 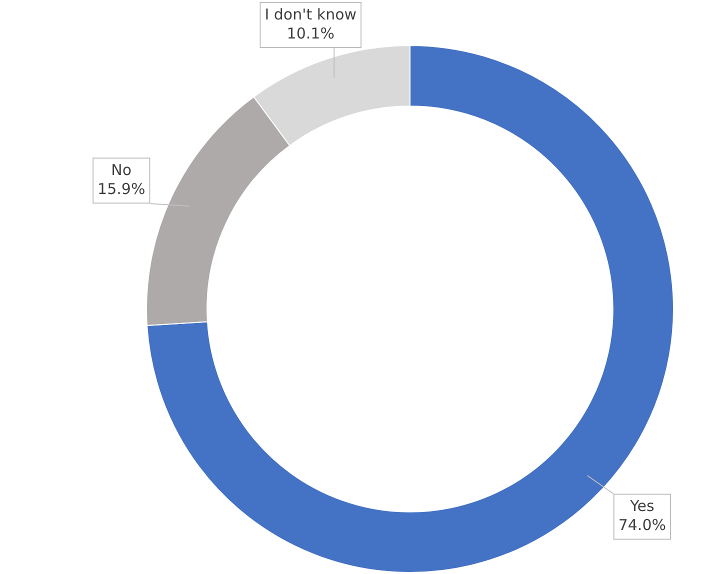 What do you see at coordinates (121, 170) in the screenshot?
I see `slice-label: No` at bounding box center [121, 170].